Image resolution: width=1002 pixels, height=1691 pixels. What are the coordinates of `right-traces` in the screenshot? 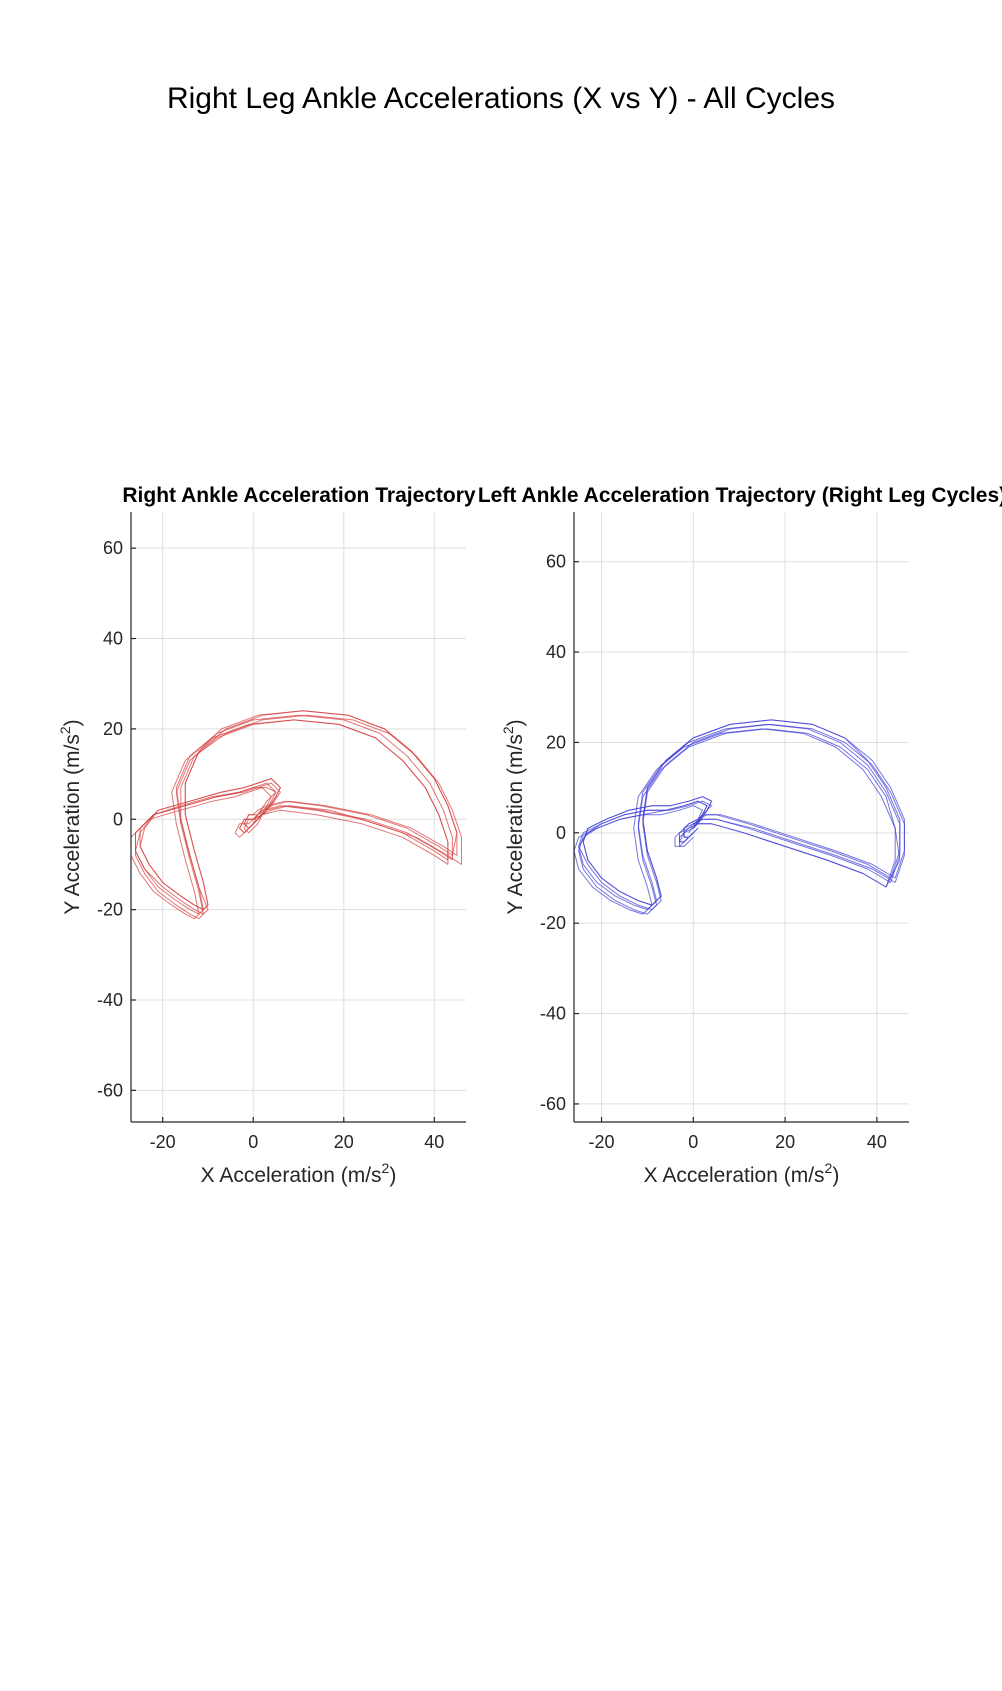 It's located at (296, 815).